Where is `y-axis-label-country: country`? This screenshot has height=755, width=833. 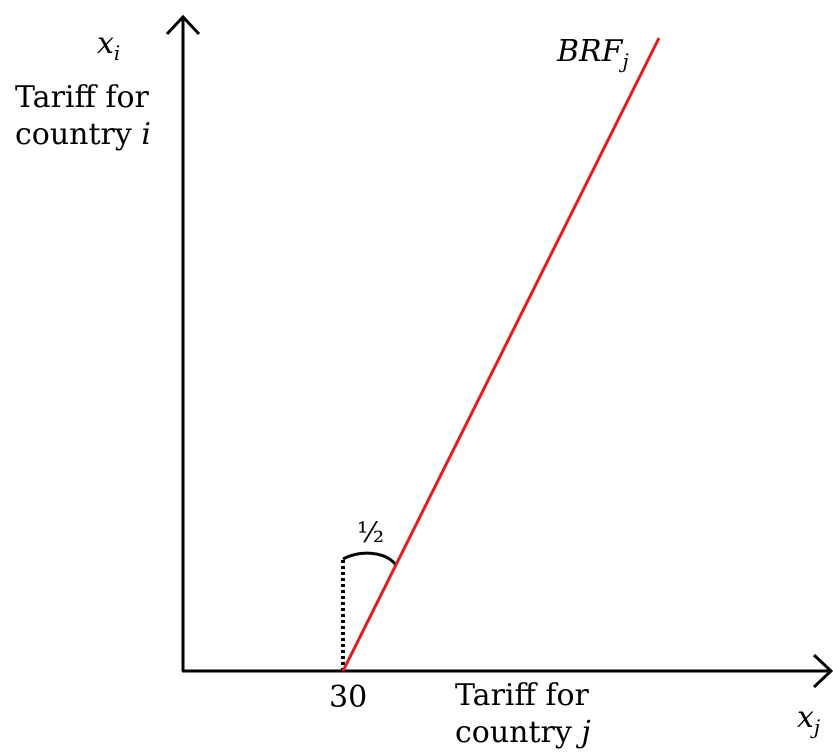 y-axis-label-country: country is located at coordinates (73, 134).